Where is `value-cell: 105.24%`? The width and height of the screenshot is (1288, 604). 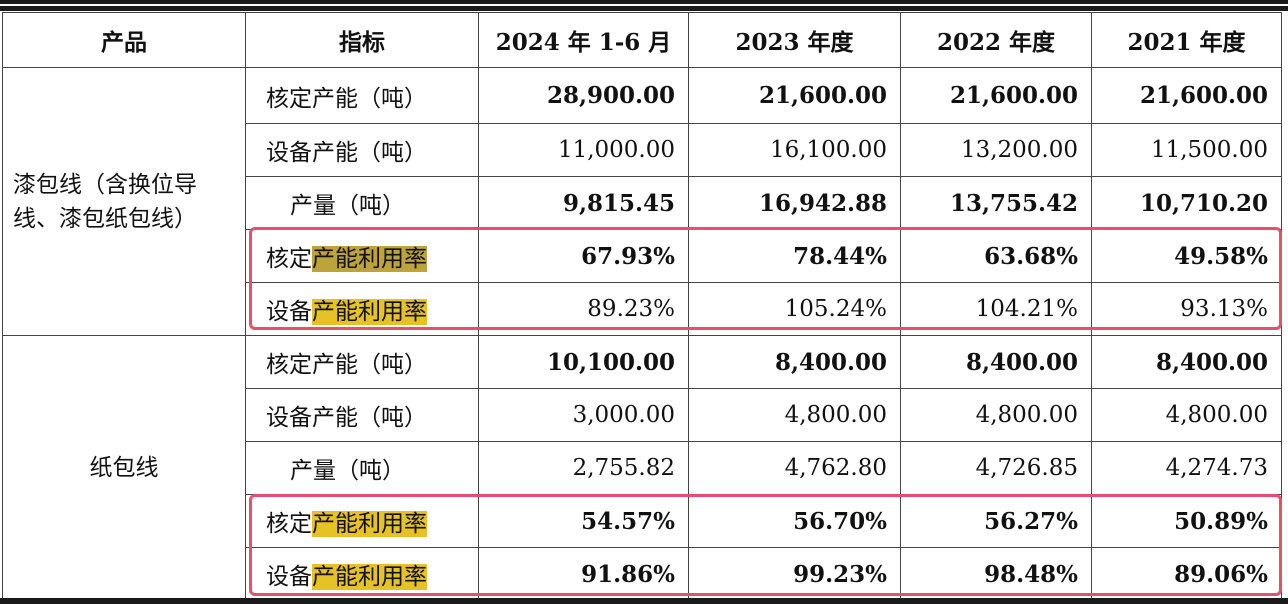
value-cell: 105.24% is located at coordinates (794, 309).